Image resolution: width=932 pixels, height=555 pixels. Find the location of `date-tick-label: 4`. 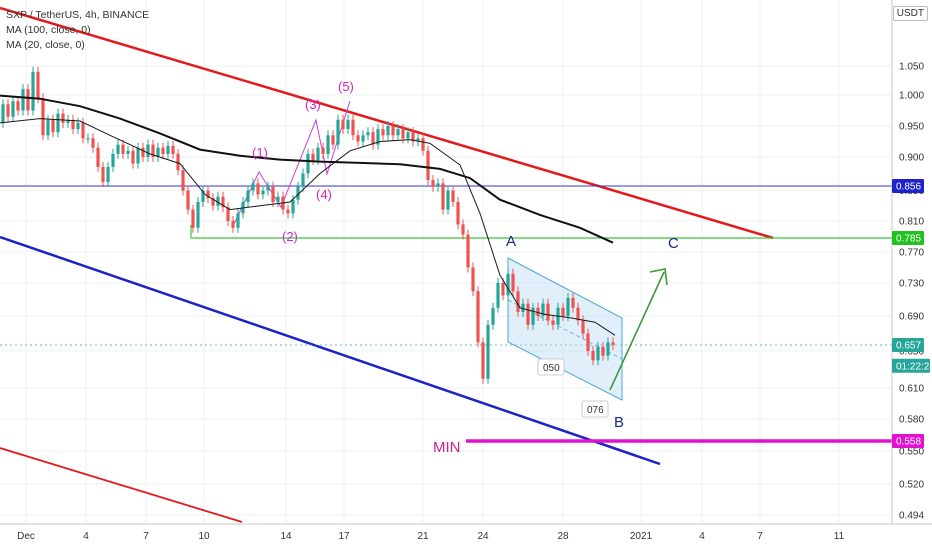

date-tick-label: 4 is located at coordinates (702, 536).